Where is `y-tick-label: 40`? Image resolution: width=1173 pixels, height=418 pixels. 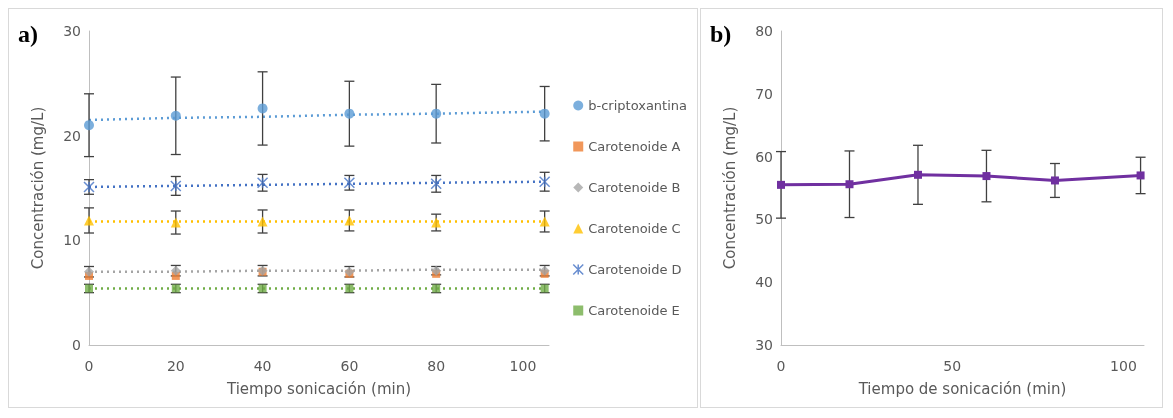 y-tick-label: 40 is located at coordinates (764, 282).